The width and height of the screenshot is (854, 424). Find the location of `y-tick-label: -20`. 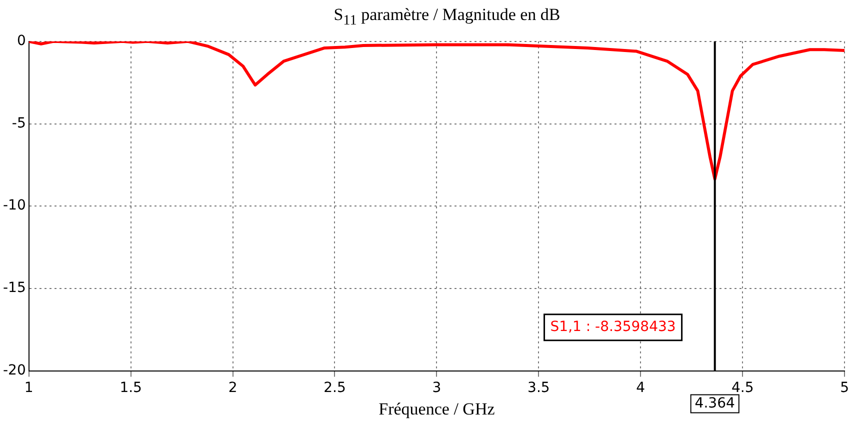

y-tick-label: -20 is located at coordinates (14, 370).